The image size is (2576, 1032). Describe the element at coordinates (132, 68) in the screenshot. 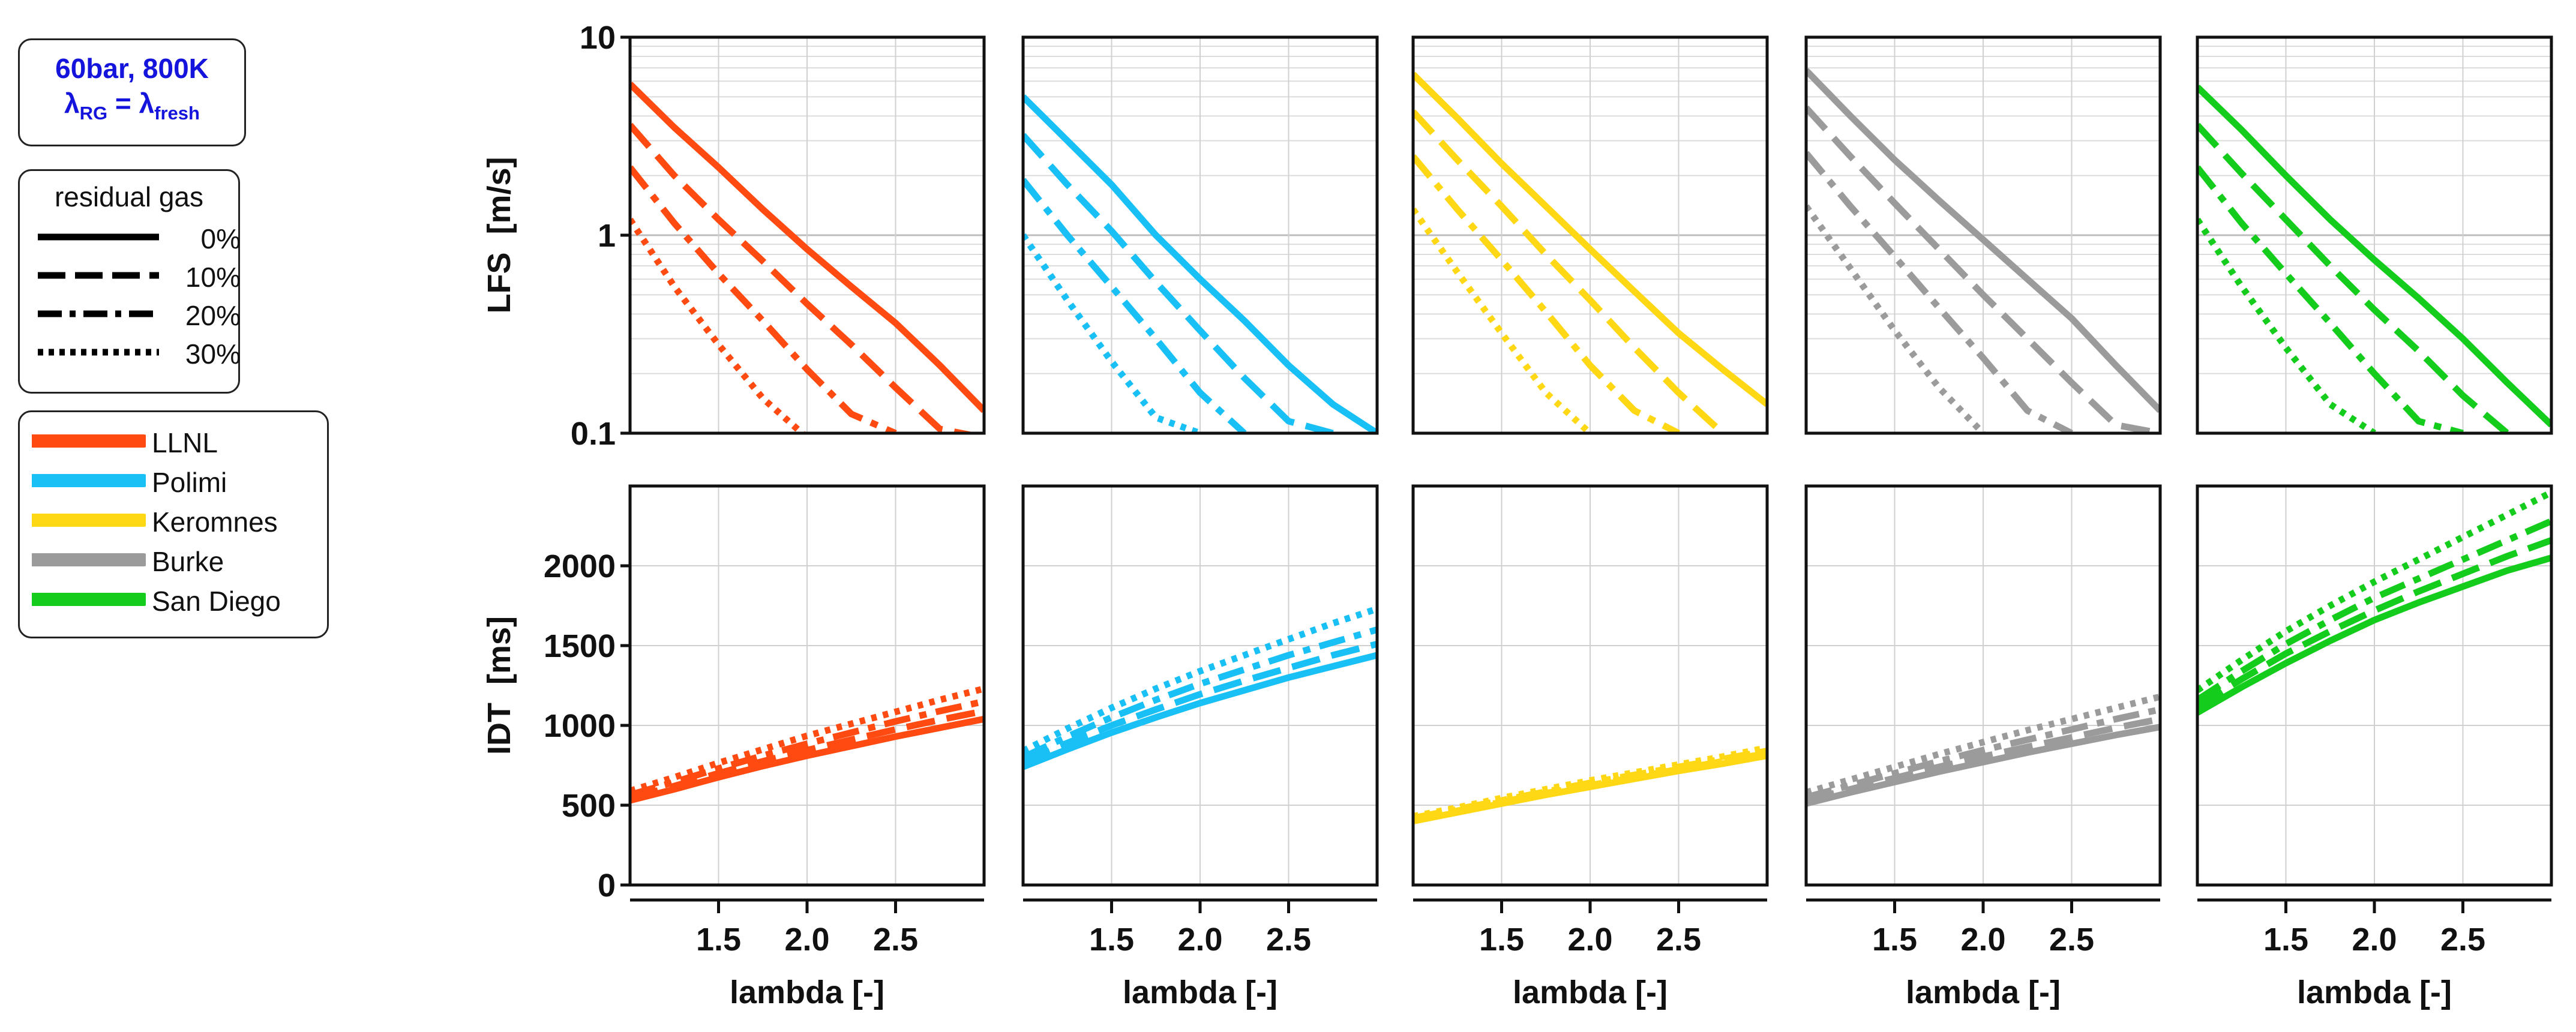

I see `condition-line1: 60bar, 800K` at that location.